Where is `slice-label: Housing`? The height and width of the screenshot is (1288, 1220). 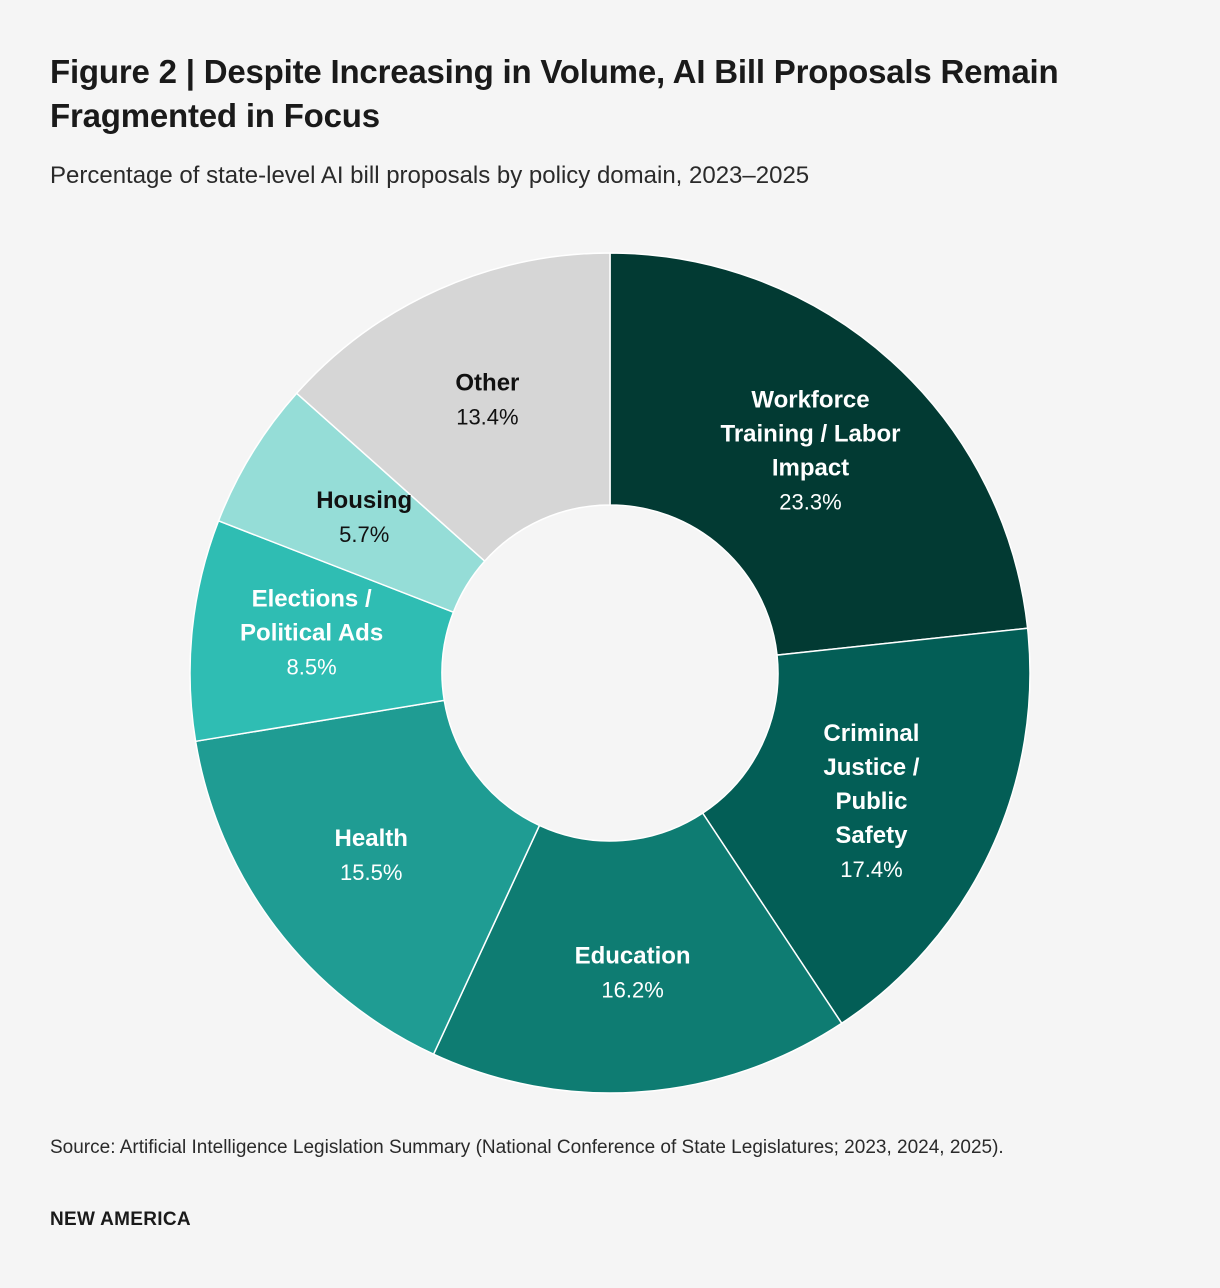
slice-label: Housing is located at coordinates (364, 500).